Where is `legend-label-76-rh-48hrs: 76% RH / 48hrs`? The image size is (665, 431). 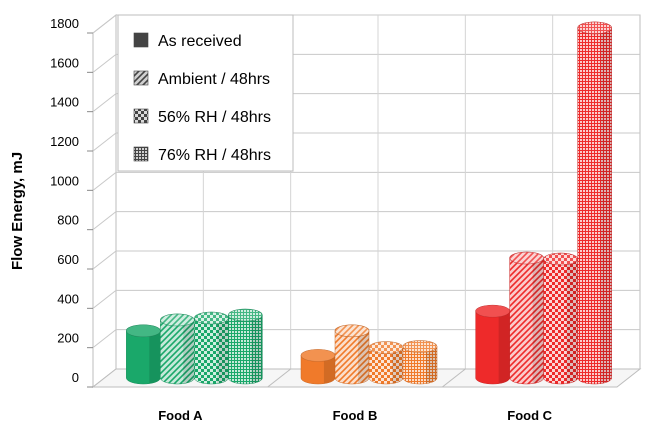 legend-label-76-rh-48hrs: 76% RH / 48hrs is located at coordinates (214, 155).